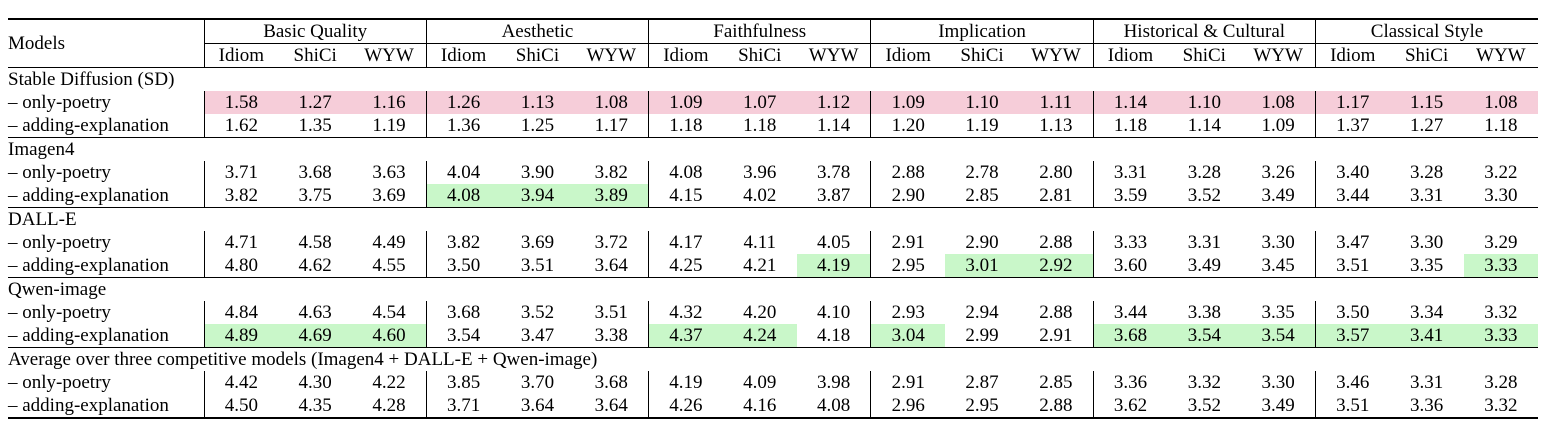 Image resolution: width=1557 pixels, height=441 pixels. Describe the element at coordinates (1426, 102) in the screenshot. I see `score-cell: 1.15` at that location.